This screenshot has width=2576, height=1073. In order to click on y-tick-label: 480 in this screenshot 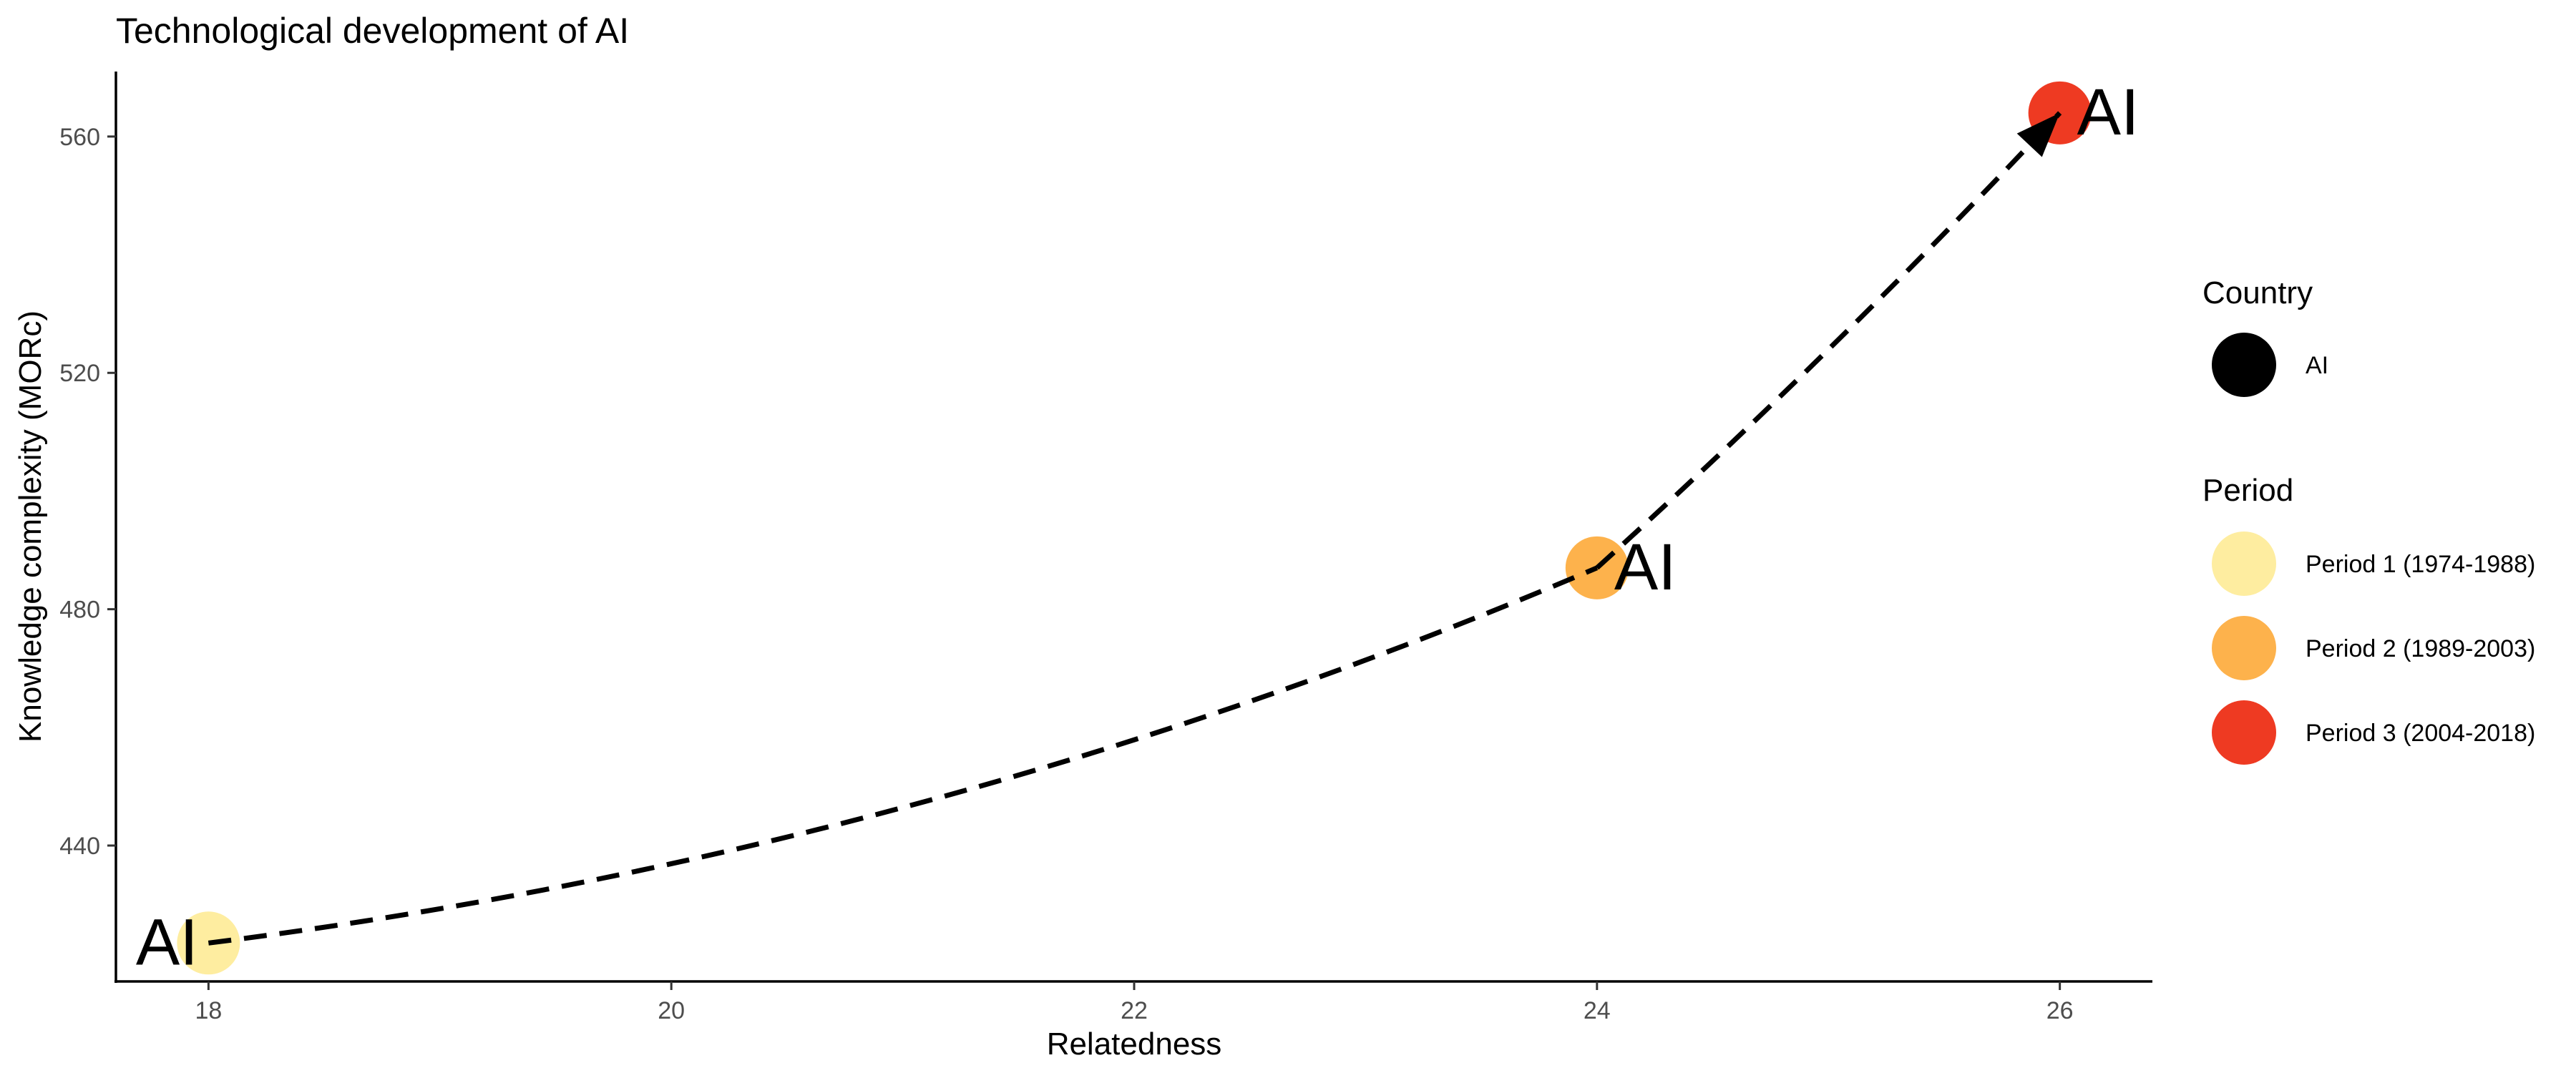, I will do `click(79, 610)`.